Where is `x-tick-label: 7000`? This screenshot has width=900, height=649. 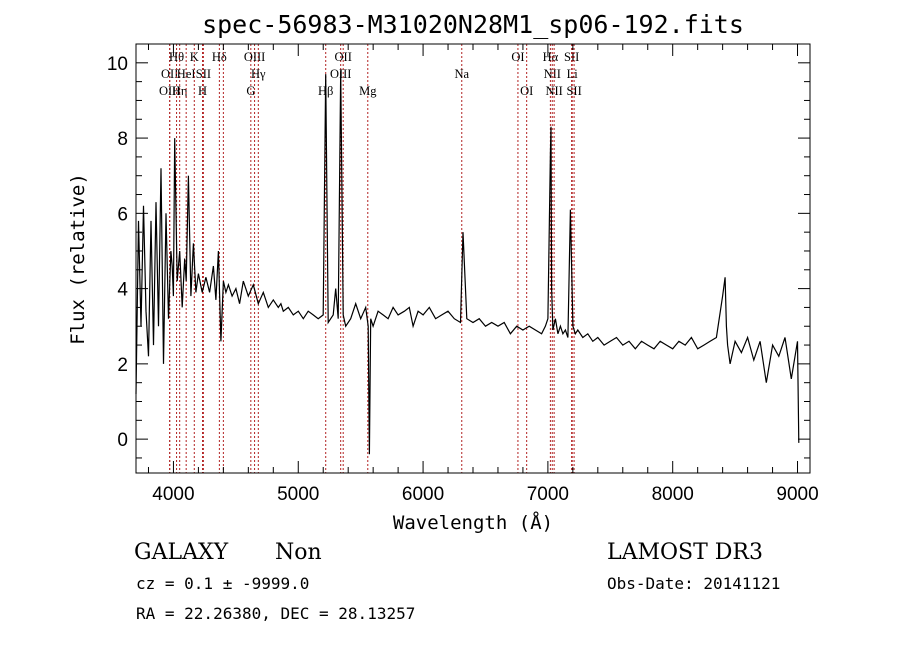
x-tick-label: 7000 is located at coordinates (548, 494).